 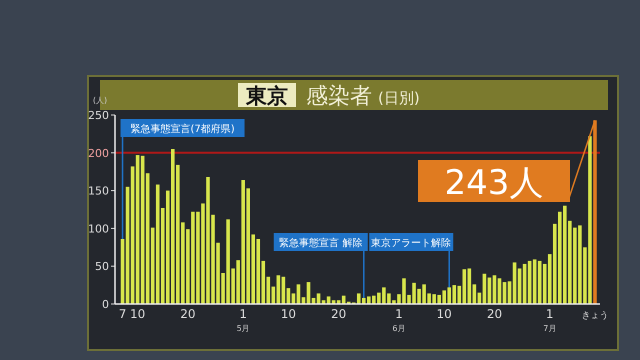 I want to click on x-tick-label: きょう, so click(x=594, y=316).